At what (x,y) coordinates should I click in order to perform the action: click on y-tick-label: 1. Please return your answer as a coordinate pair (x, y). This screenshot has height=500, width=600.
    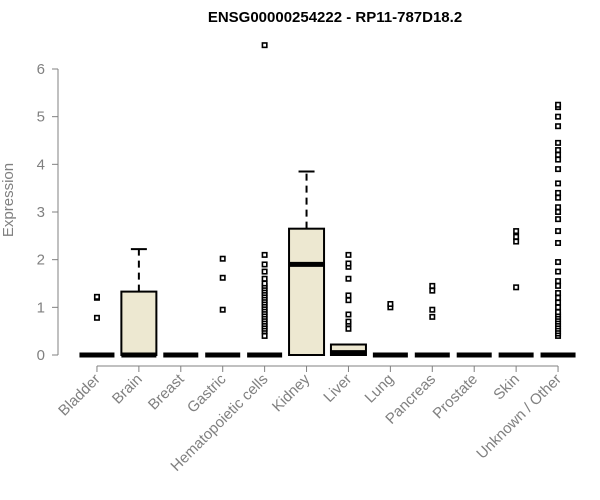
    Looking at the image, I should click on (41, 307).